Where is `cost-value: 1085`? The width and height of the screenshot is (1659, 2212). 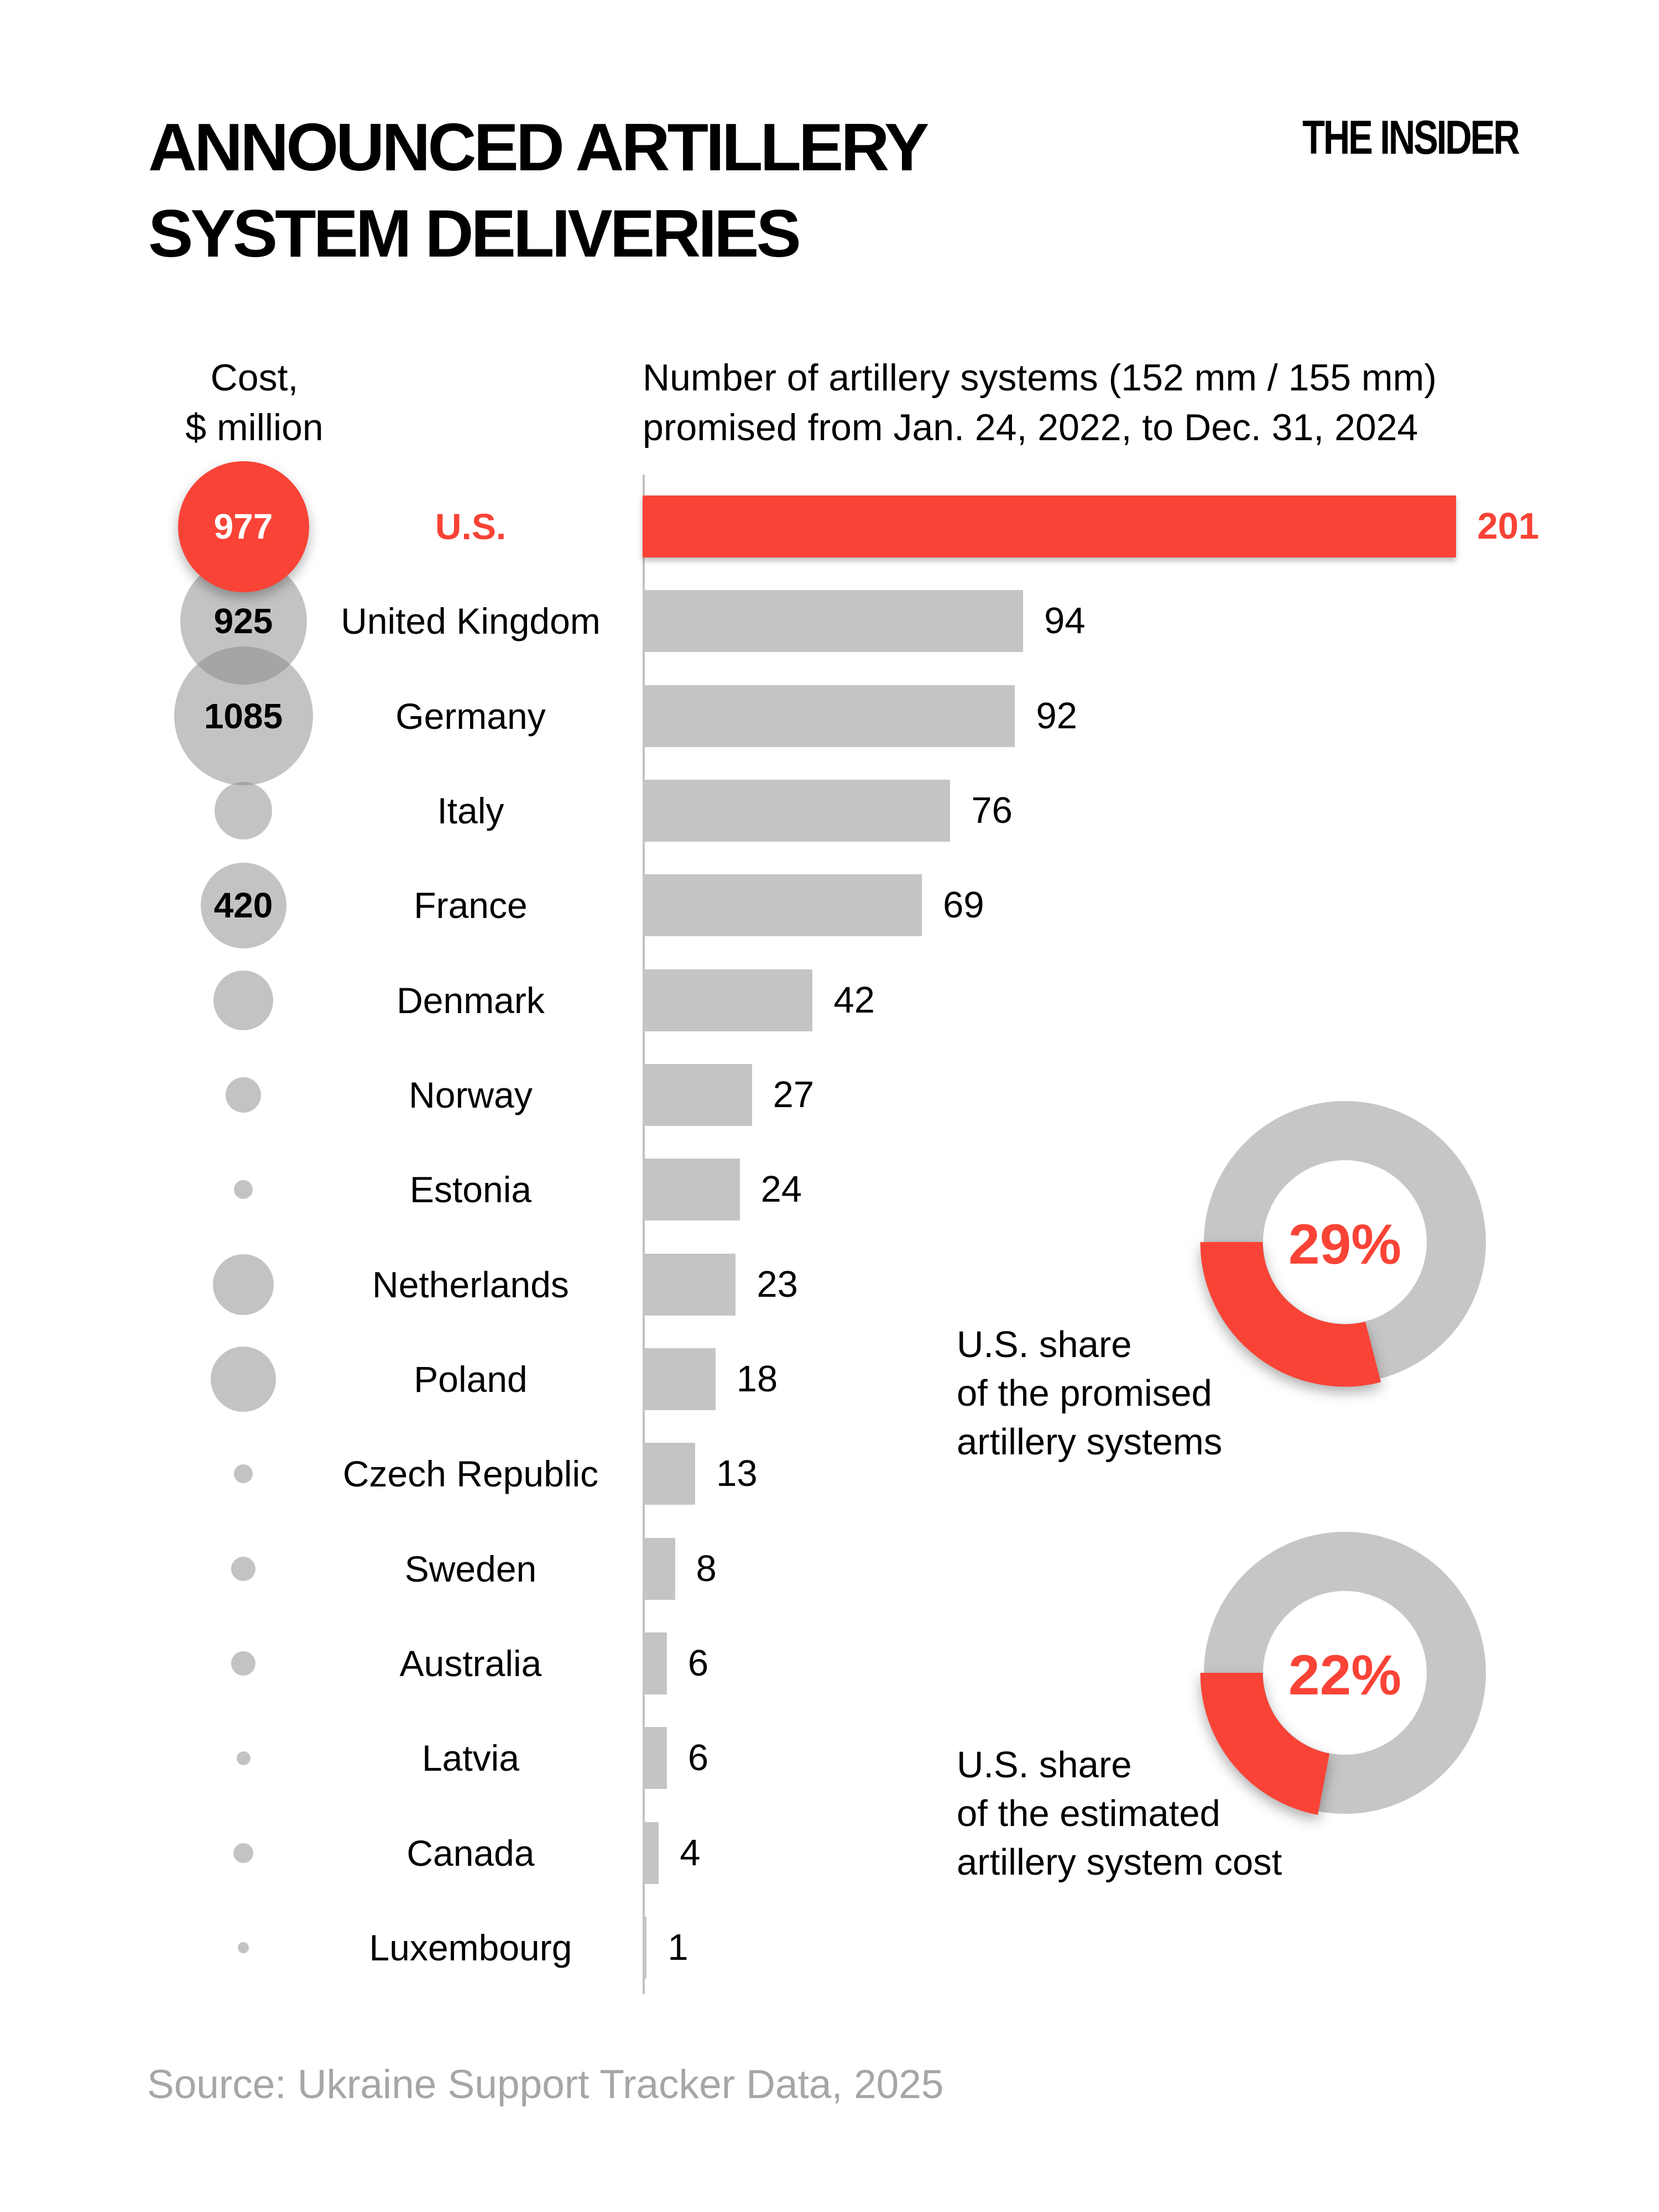 cost-value: 1085 is located at coordinates (244, 716).